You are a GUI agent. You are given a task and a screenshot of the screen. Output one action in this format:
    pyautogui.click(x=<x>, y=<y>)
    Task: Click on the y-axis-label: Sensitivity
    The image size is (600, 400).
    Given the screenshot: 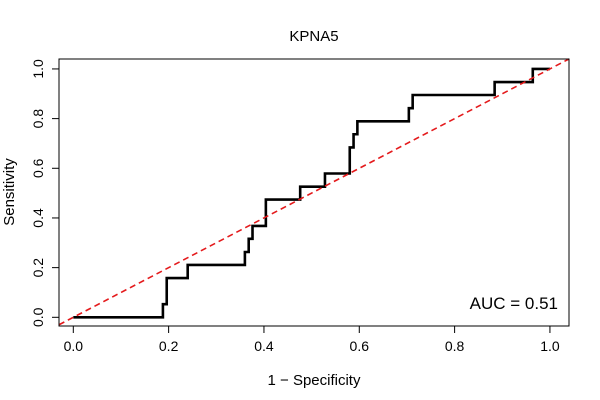 What is the action you would take?
    pyautogui.click(x=9, y=192)
    